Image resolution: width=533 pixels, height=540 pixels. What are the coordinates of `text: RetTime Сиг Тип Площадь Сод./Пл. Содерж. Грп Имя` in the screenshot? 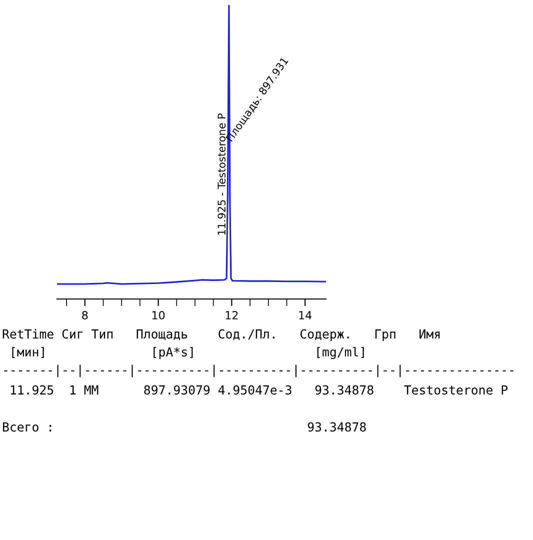 It's located at (221, 335).